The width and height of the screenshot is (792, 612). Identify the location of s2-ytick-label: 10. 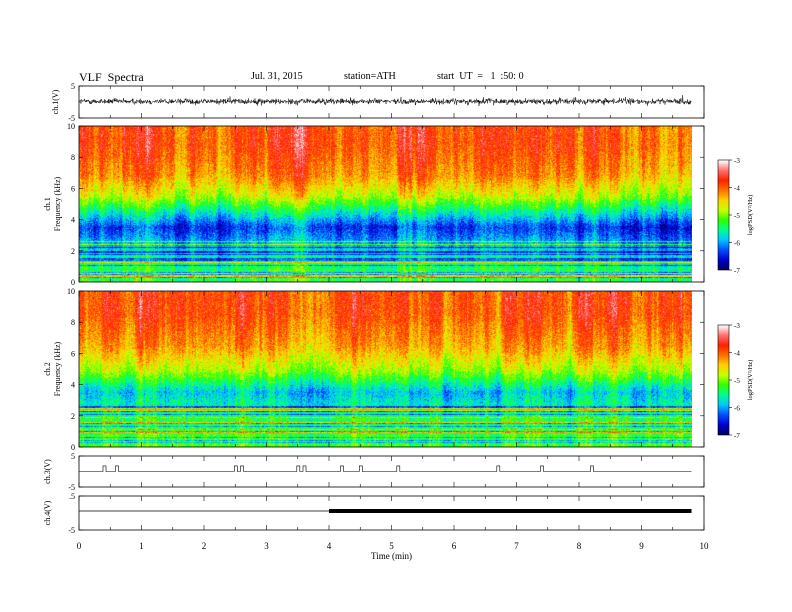
(71, 291).